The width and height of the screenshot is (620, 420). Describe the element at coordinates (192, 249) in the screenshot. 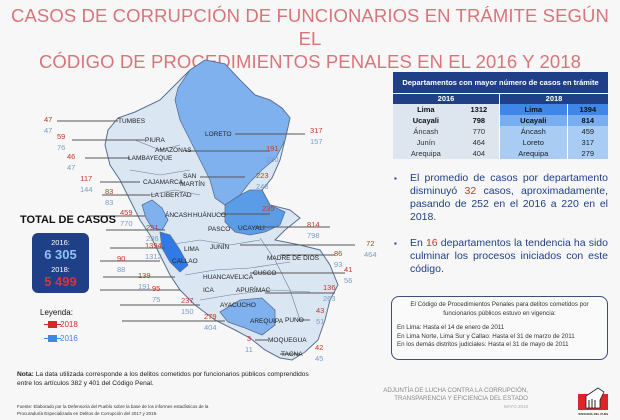

I see `dept-label-lima: LIMA` at that location.